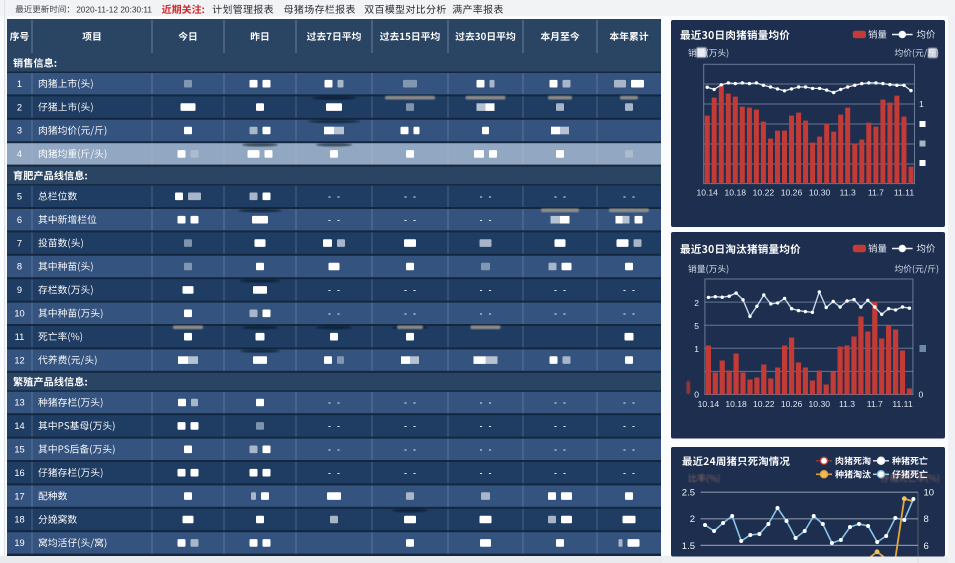  Describe the element at coordinates (688, 546) in the screenshot. I see `svg-text: 1.5` at that location.